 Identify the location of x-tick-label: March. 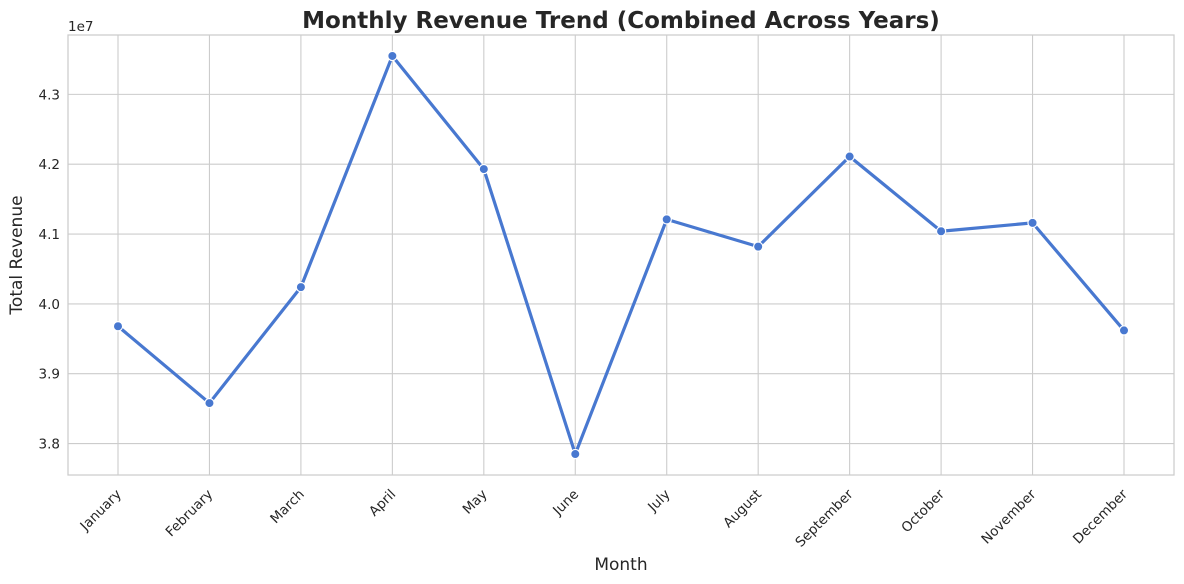
(287, 507).